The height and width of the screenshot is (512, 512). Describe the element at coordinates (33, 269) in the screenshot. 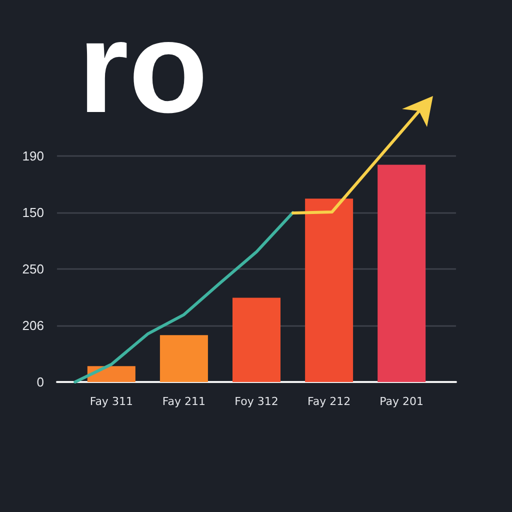

I see `text: 250` at that location.